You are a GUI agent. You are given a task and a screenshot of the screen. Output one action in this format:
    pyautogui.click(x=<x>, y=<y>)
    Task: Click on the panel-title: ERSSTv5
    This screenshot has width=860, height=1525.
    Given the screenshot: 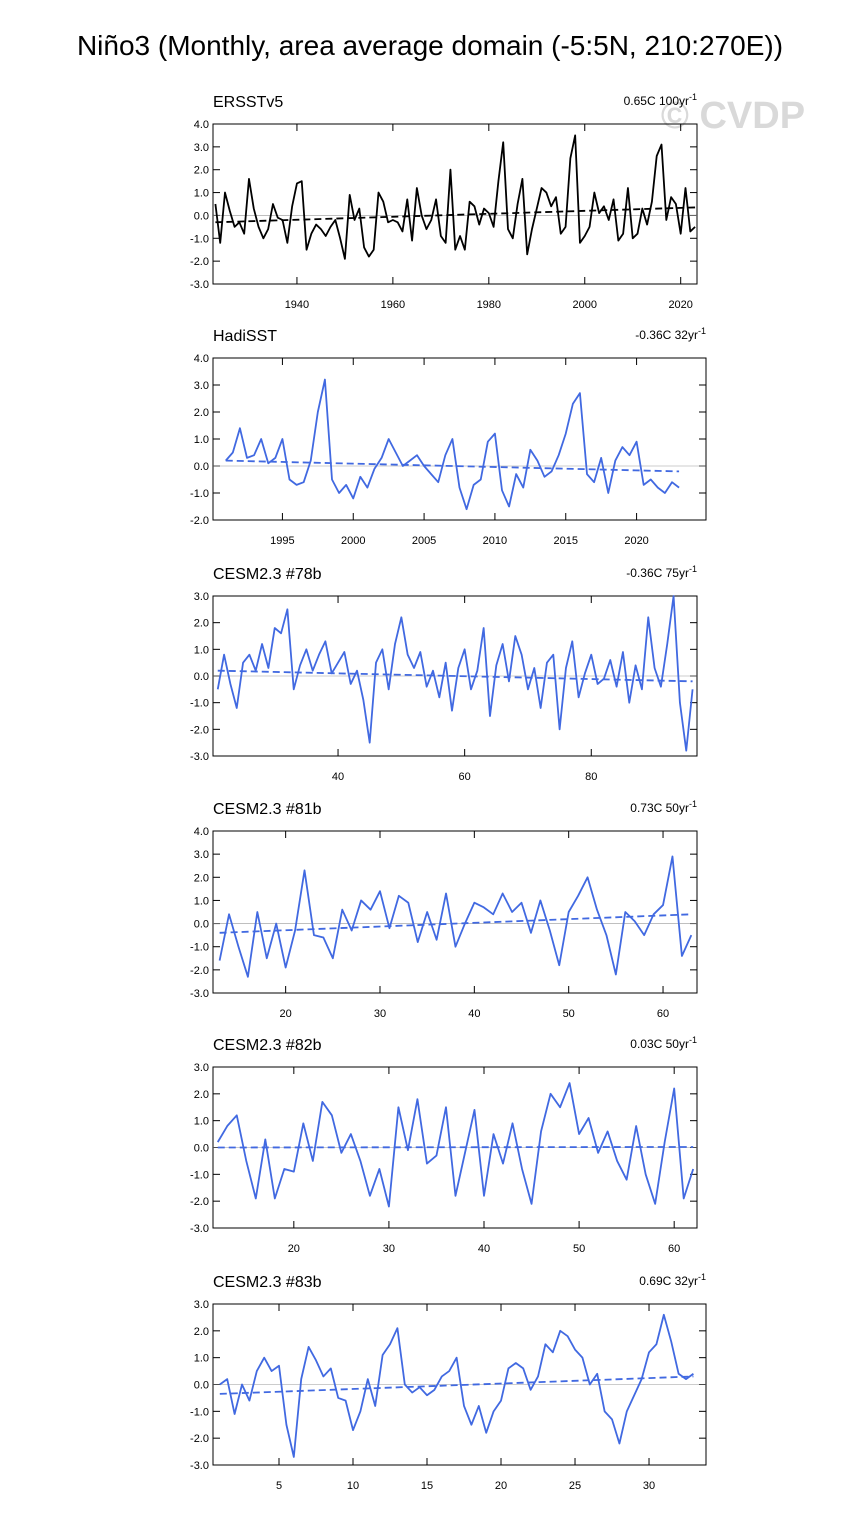 What is the action you would take?
    pyautogui.click(x=248, y=102)
    